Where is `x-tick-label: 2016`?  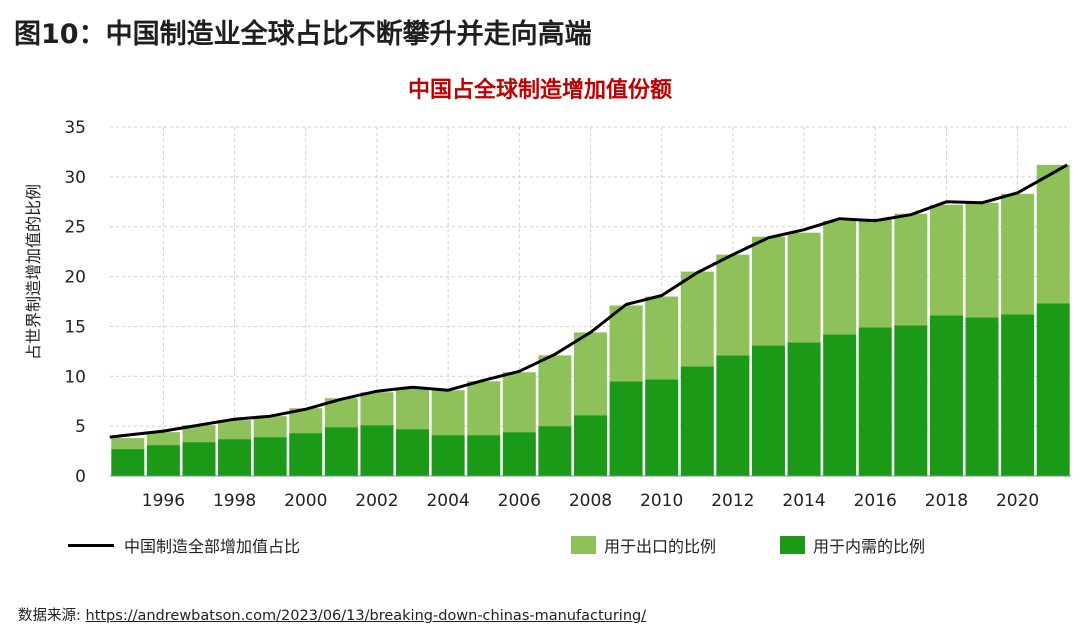 x-tick-label: 2016 is located at coordinates (875, 501).